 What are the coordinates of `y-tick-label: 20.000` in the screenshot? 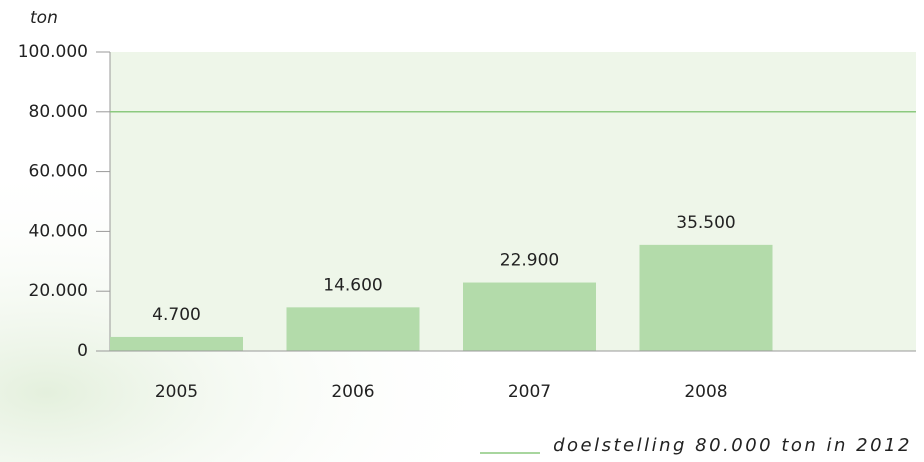 It's located at (58, 291).